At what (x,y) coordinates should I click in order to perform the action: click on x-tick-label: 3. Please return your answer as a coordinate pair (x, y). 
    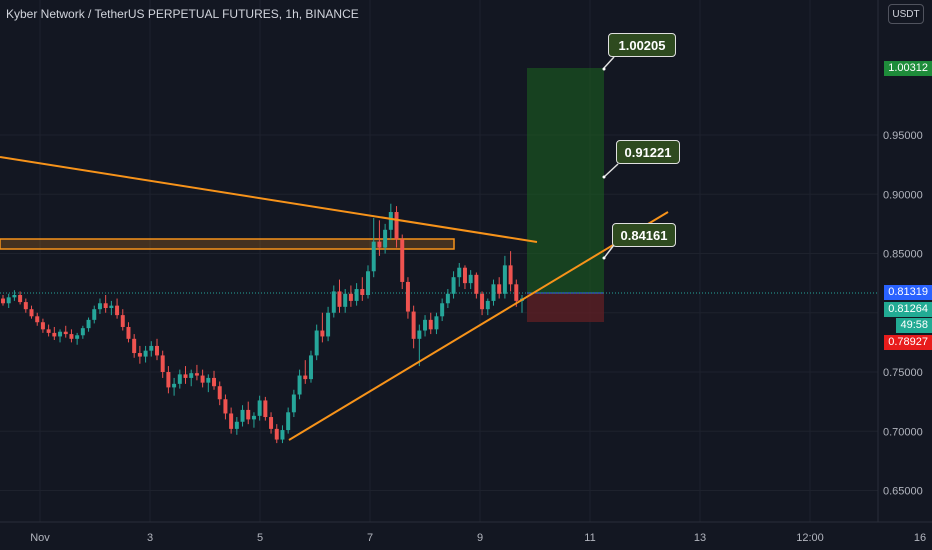
    Looking at the image, I should click on (150, 538).